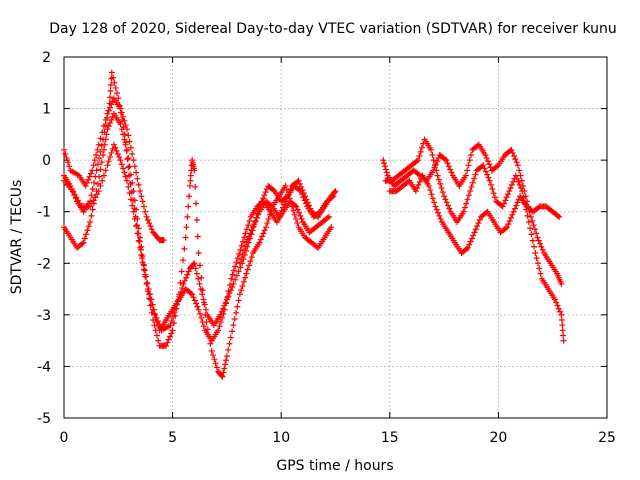 This screenshot has width=640, height=480. Describe the element at coordinates (46, 161) in the screenshot. I see `y-tick-label: 0` at that location.